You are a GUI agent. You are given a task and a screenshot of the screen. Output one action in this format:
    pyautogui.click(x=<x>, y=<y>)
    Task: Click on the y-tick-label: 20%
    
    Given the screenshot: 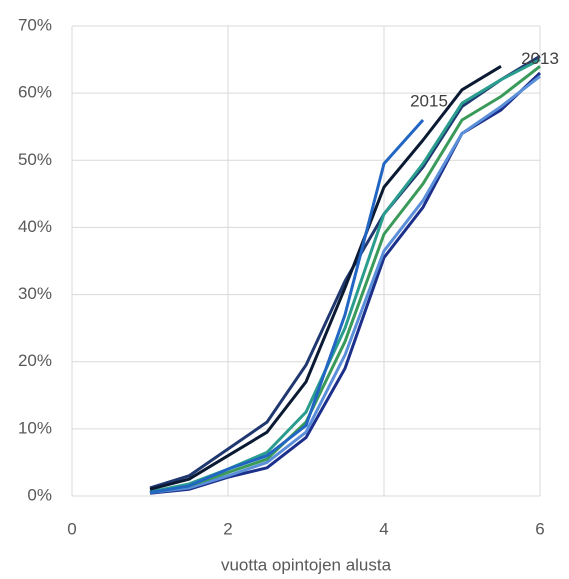 What is the action you would take?
    pyautogui.click(x=35, y=360)
    